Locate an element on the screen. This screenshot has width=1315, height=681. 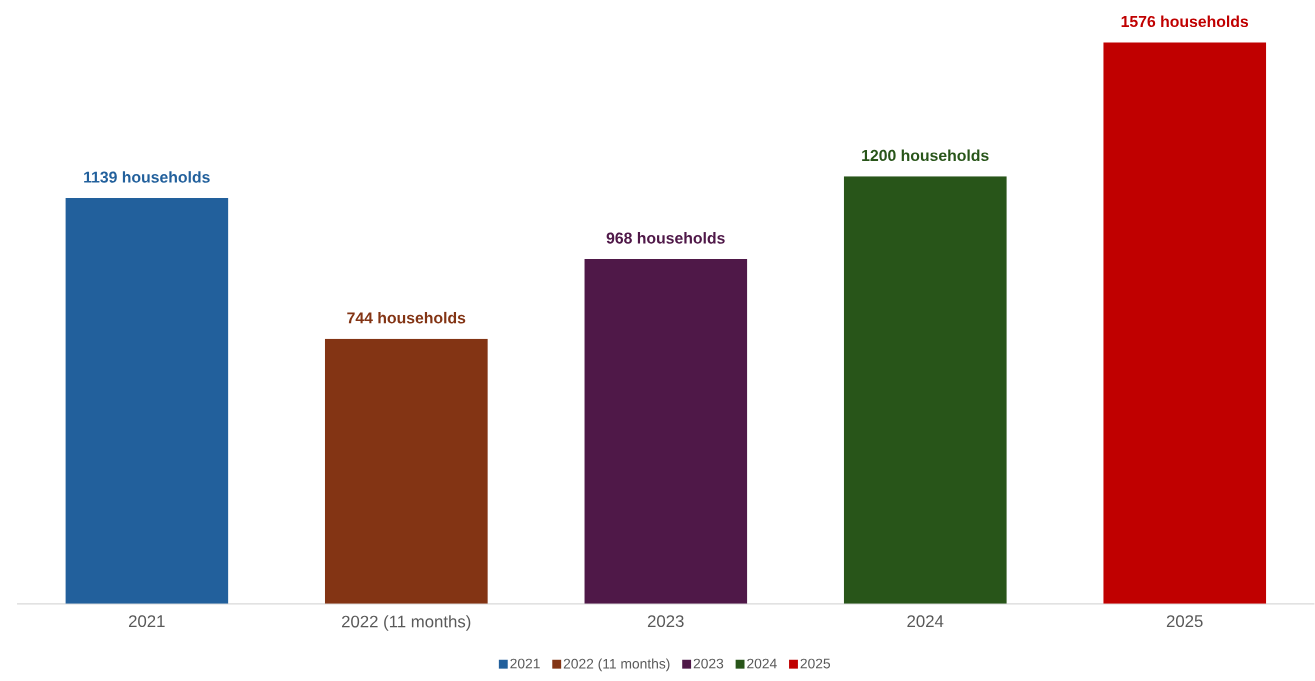
legend-label: 2024 is located at coordinates (762, 663).